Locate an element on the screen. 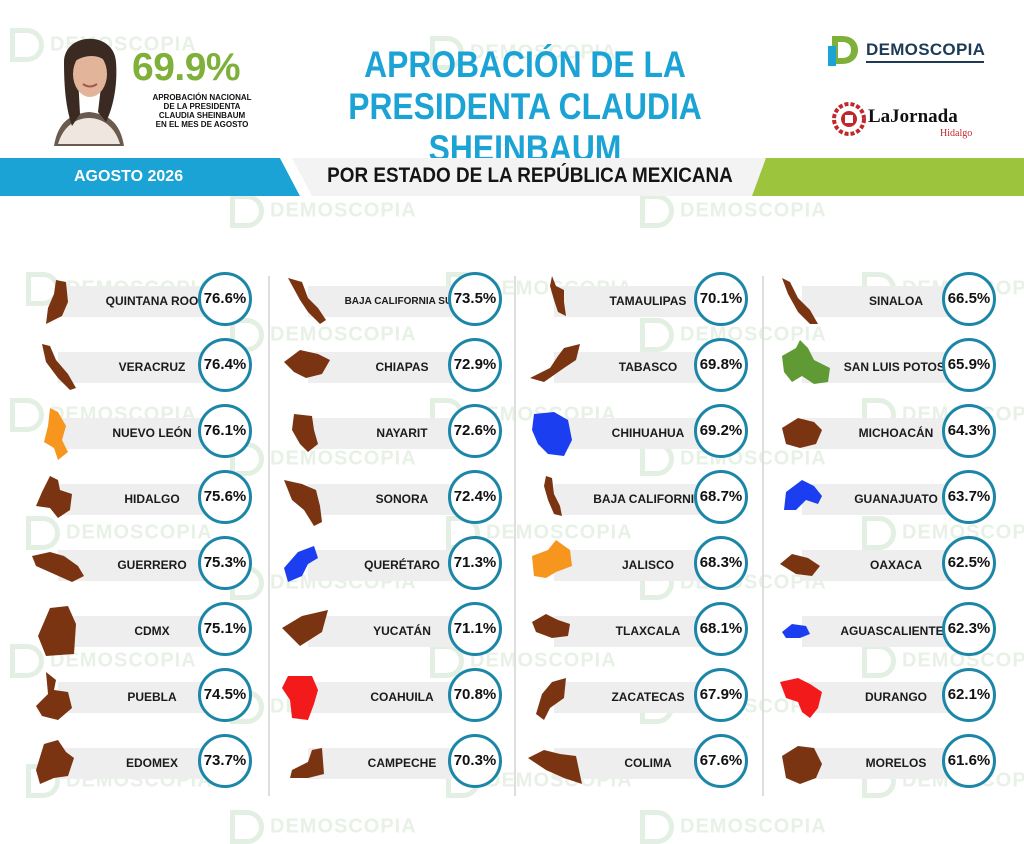 This screenshot has width=1024, height=844. state-name: MICHOACÁN is located at coordinates (896, 433).